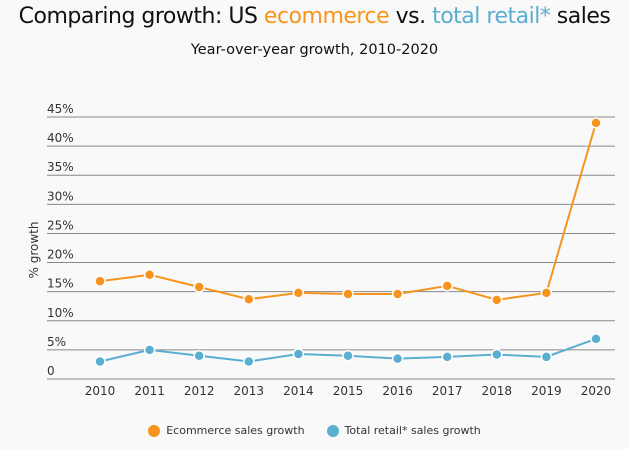 The image size is (629, 449). I want to click on y-tick-label: 0, so click(51, 371).